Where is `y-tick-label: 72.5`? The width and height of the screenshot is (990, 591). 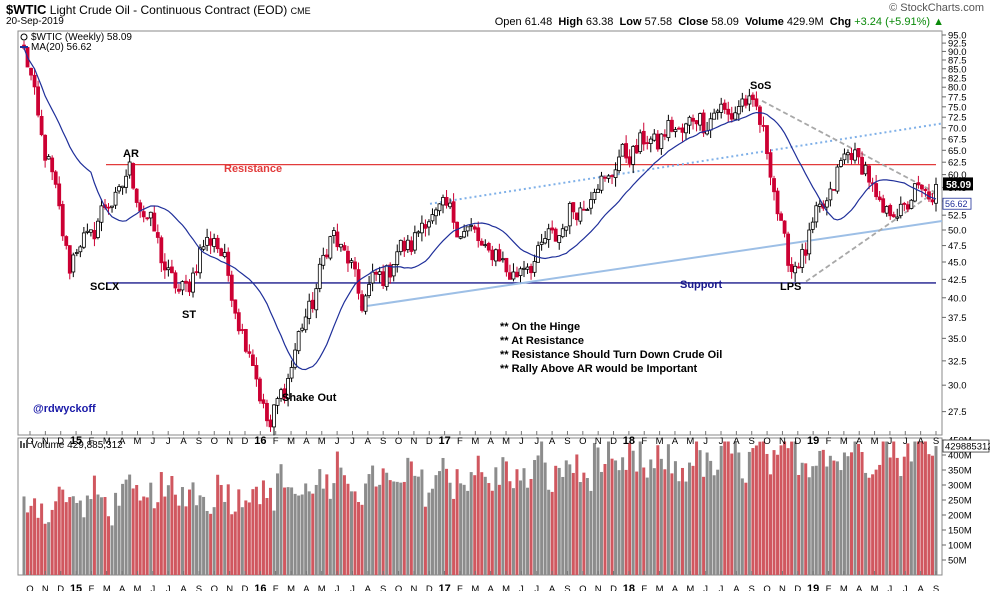 y-tick-label: 72.5 is located at coordinates (957, 118).